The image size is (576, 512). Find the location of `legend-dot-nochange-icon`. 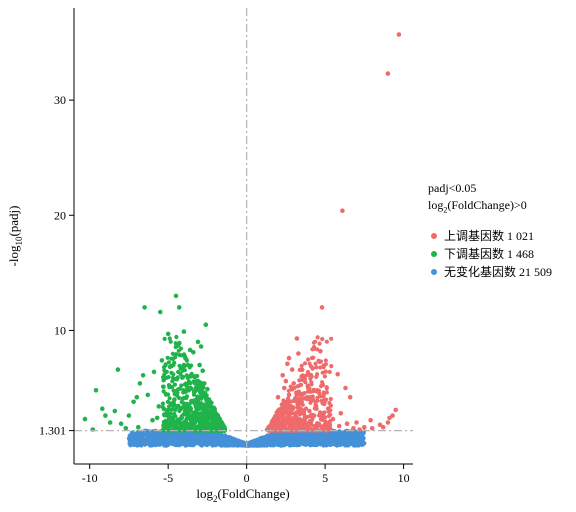

legend-dot-nochange-icon is located at coordinates (434, 272).